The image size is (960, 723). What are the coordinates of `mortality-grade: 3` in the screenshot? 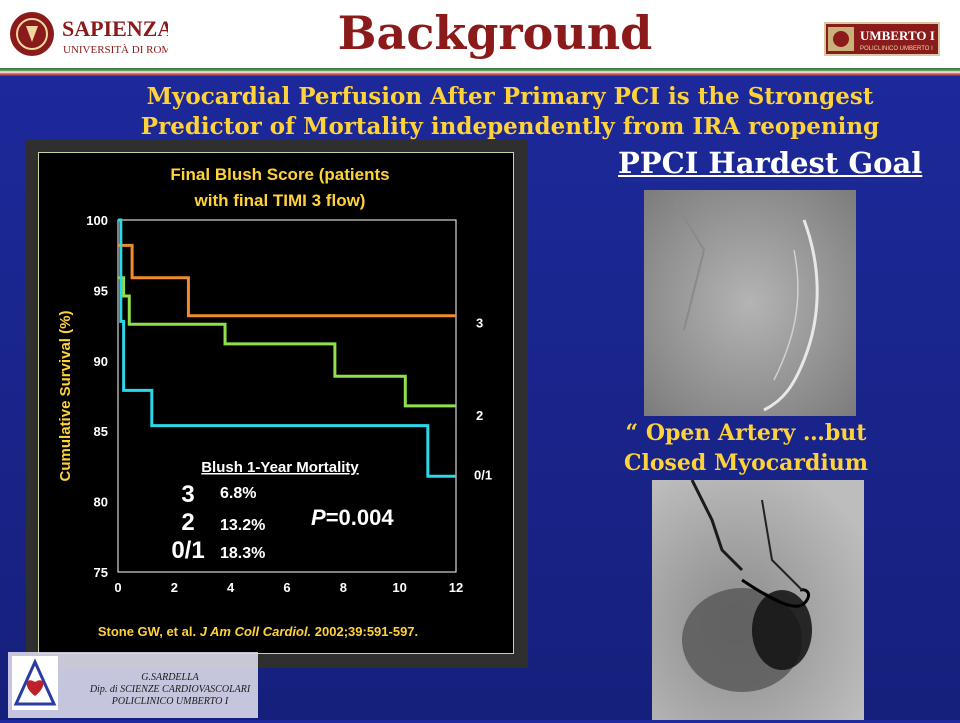 It's located at (187, 494).